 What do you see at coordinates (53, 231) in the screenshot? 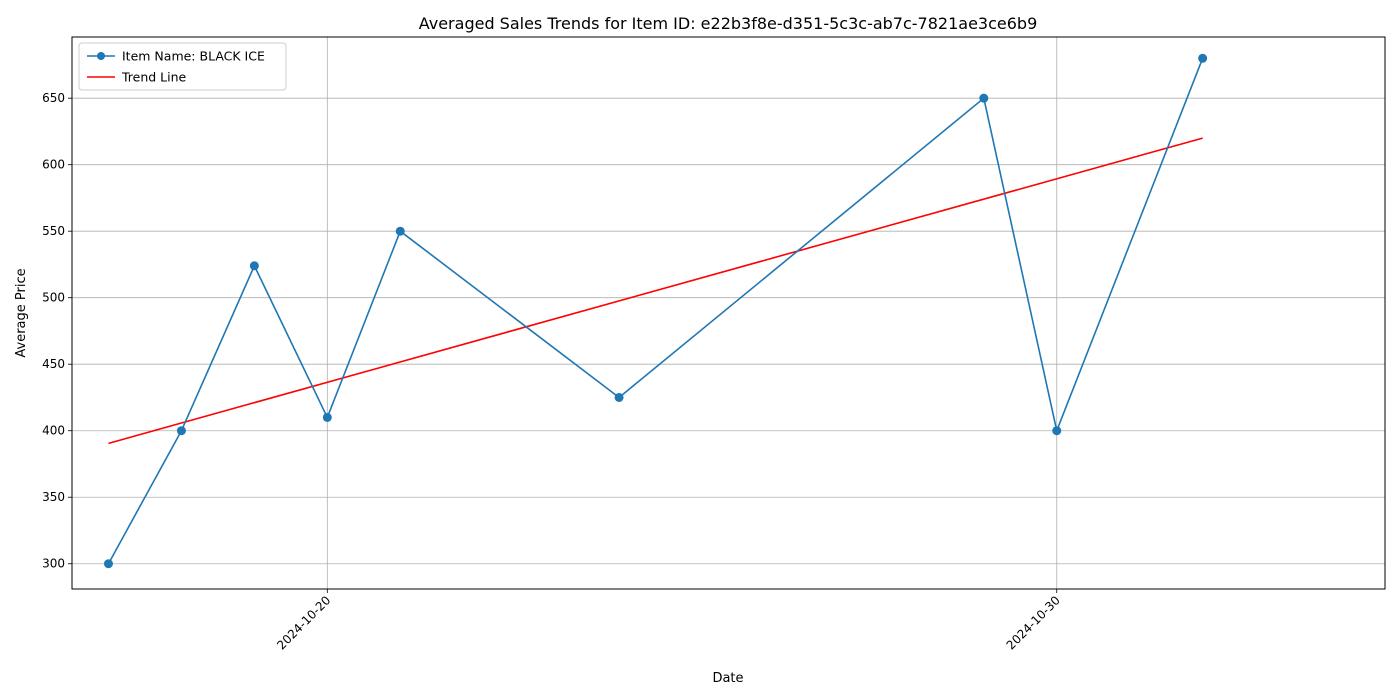
I see `y-tick-label: 550` at bounding box center [53, 231].